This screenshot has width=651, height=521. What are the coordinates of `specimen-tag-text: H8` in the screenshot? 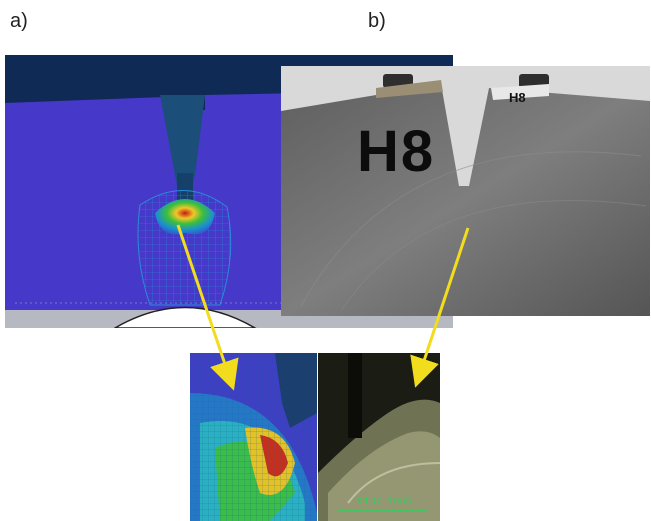 It's located at (517, 97).